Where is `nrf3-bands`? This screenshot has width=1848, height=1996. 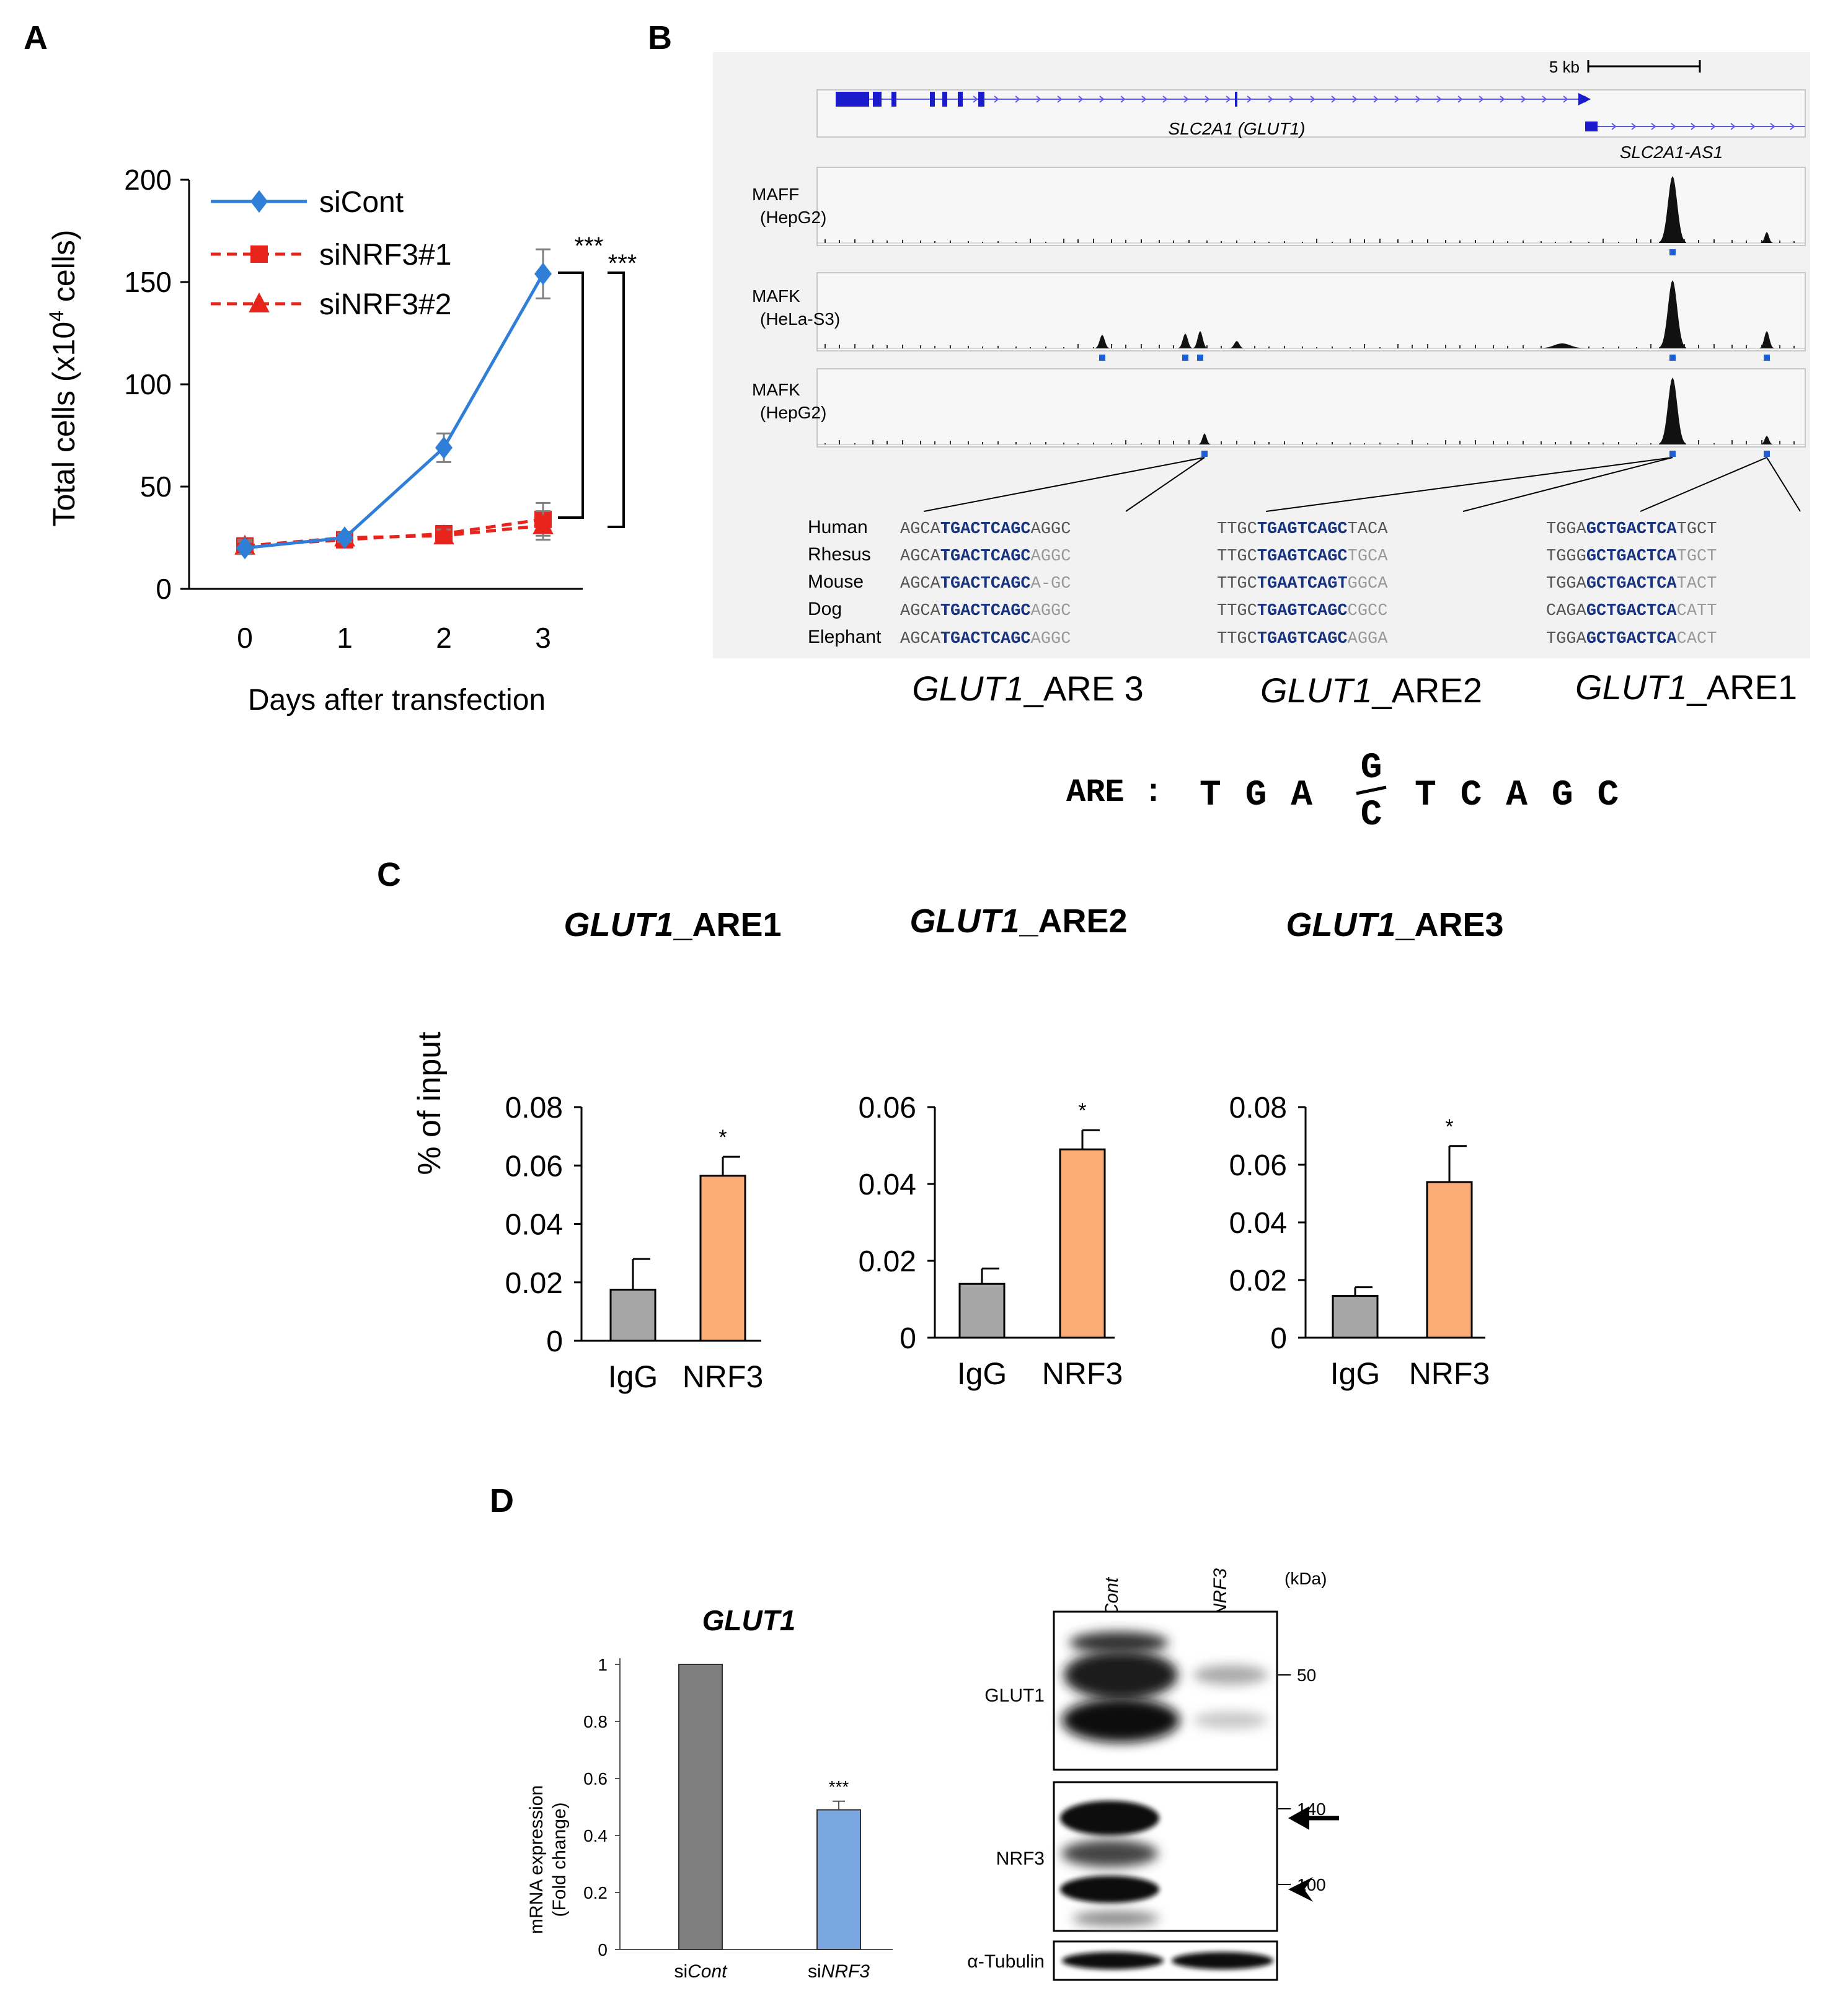
nrf3-bands is located at coordinates (1110, 1863).